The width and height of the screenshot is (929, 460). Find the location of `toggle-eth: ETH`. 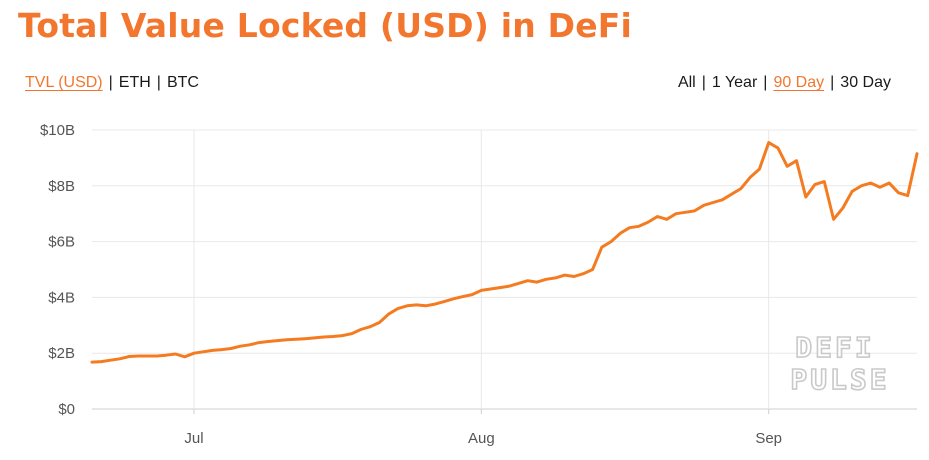

toggle-eth: ETH is located at coordinates (134, 82).